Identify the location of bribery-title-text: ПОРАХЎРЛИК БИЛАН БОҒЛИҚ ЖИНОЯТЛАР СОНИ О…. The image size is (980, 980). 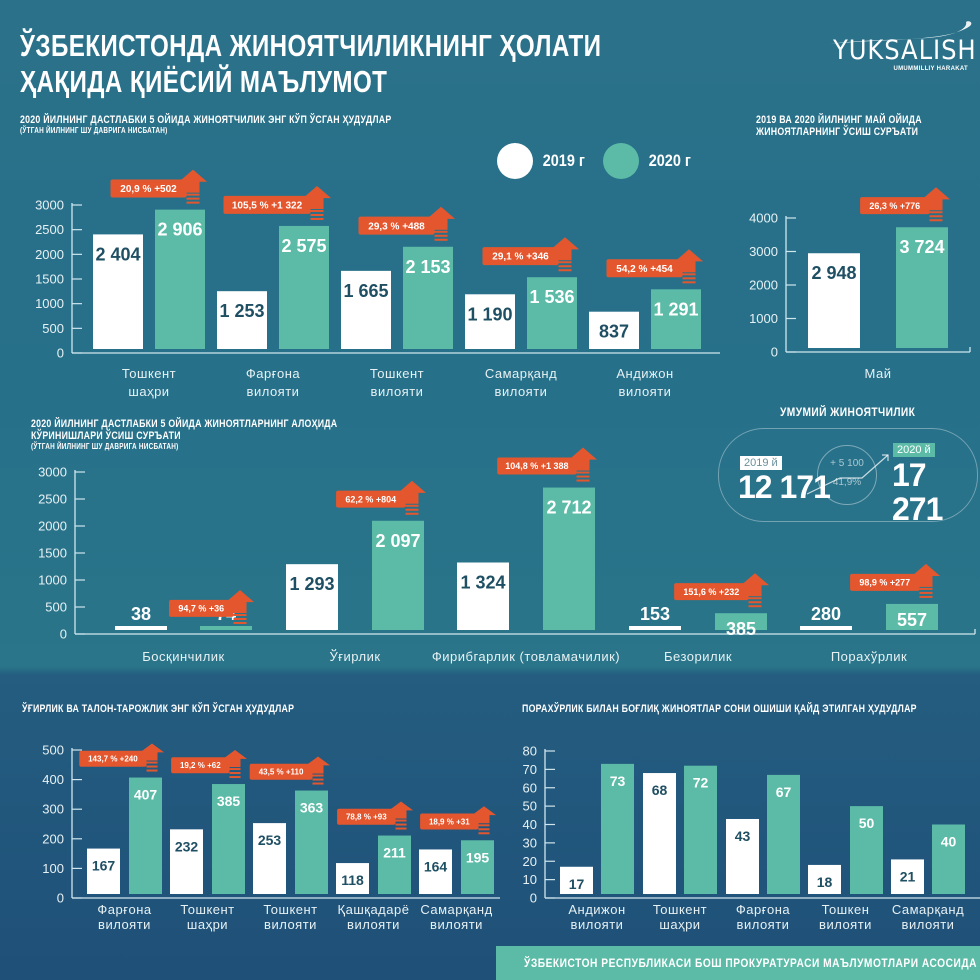
(719, 709).